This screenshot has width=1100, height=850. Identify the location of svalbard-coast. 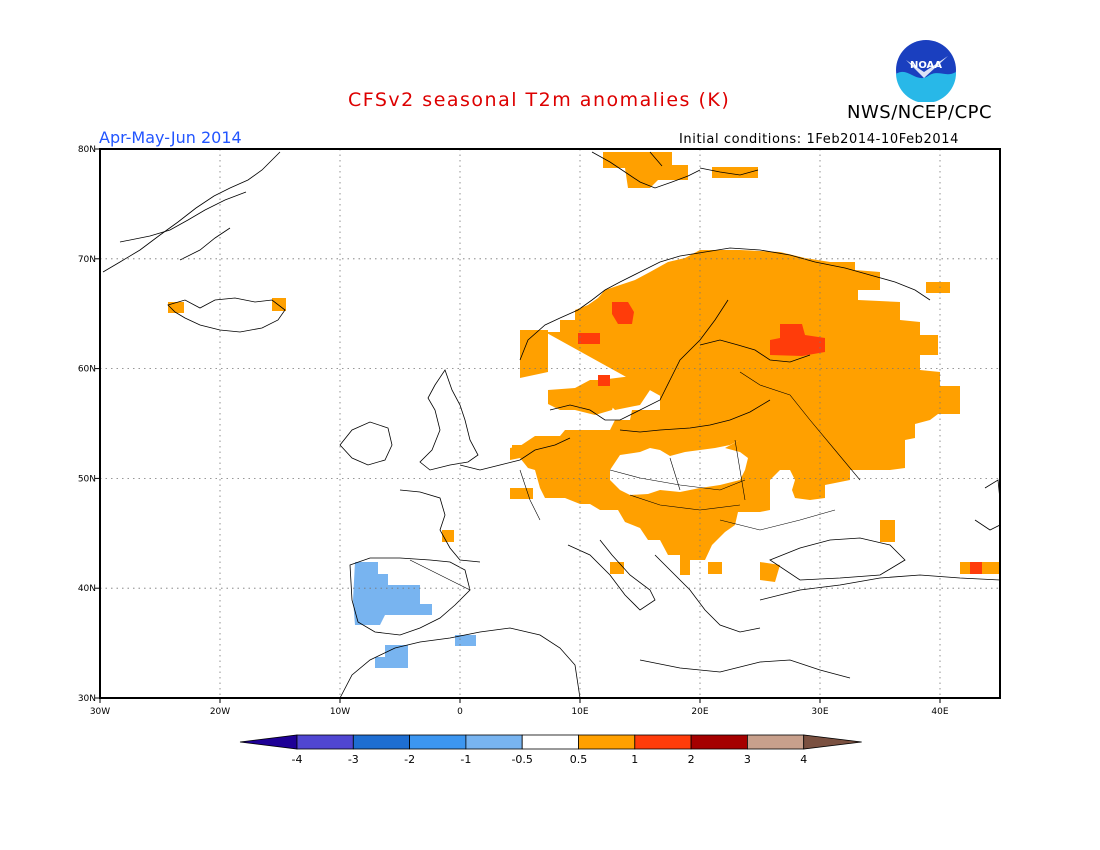
(675, 170).